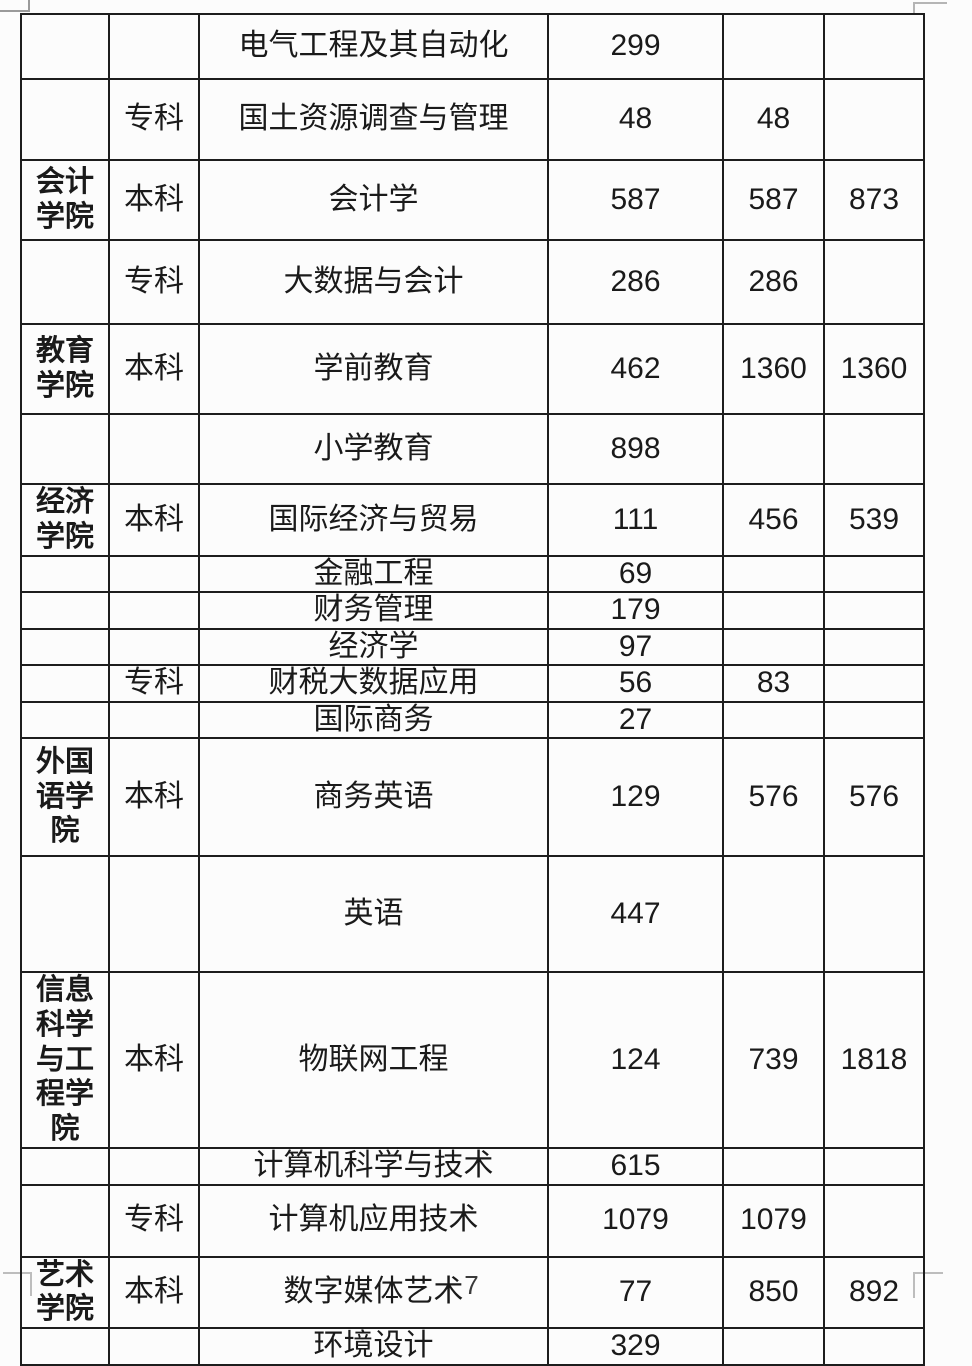 Image resolution: width=972 pixels, height=1366 pixels. I want to click on num-cell: 576, so click(773, 797).